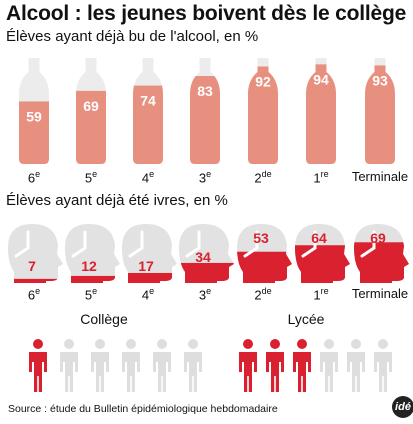 The image size is (413, 424). I want to click on drink-tick-label: 3e, so click(205, 177).